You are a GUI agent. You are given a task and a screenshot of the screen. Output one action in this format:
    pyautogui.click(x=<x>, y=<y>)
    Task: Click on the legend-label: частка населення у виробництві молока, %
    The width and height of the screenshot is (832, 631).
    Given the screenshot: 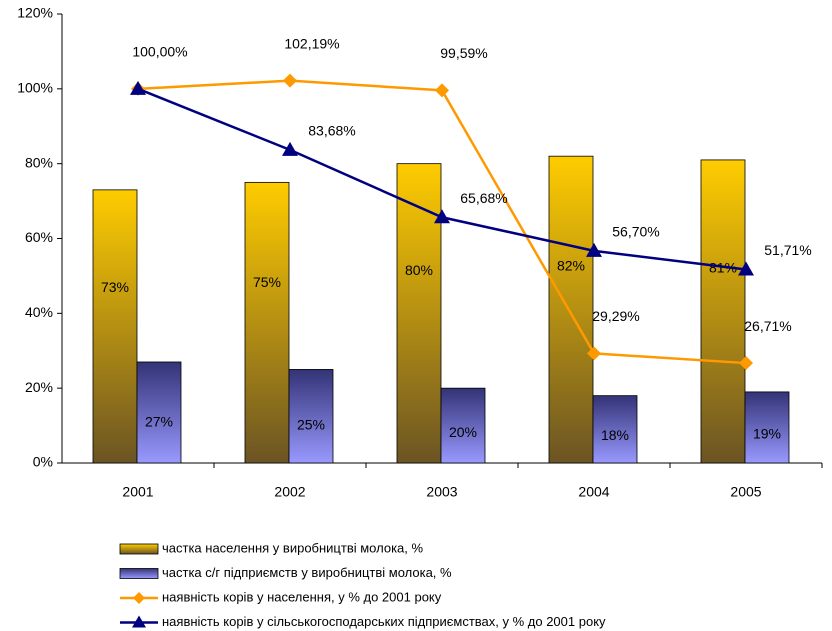 What is the action you would take?
    pyautogui.click(x=293, y=547)
    